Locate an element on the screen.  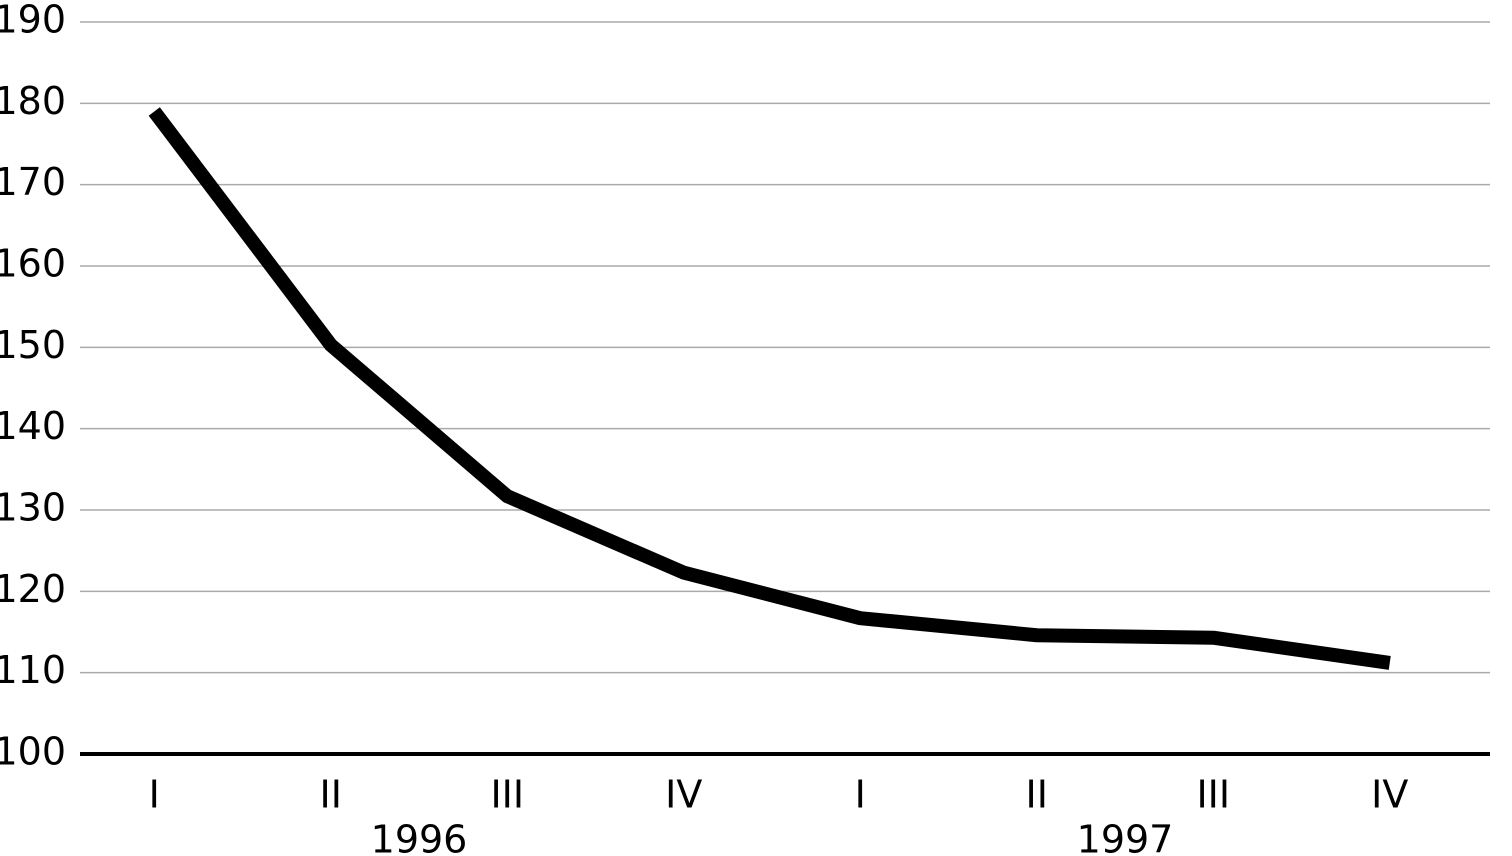
y-tick-label: 150 is located at coordinates (33, 345).